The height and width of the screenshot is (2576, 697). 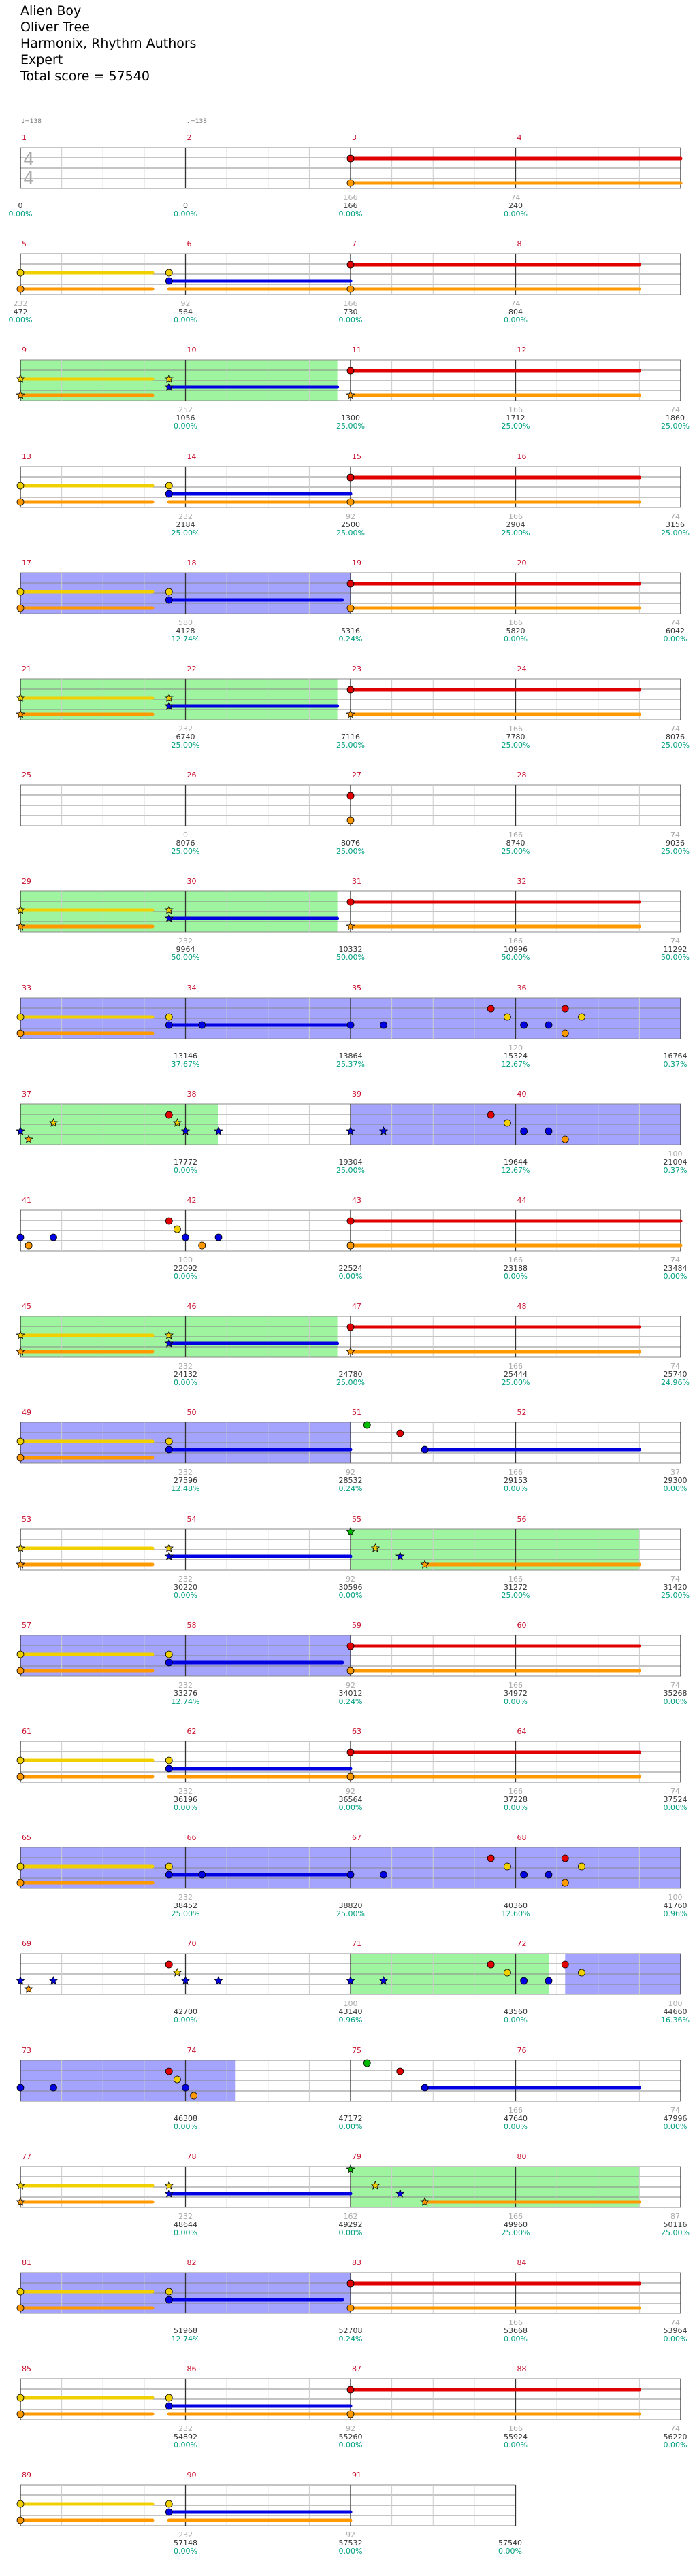 What do you see at coordinates (351, 205) in the screenshot?
I see `score-label: 166` at bounding box center [351, 205].